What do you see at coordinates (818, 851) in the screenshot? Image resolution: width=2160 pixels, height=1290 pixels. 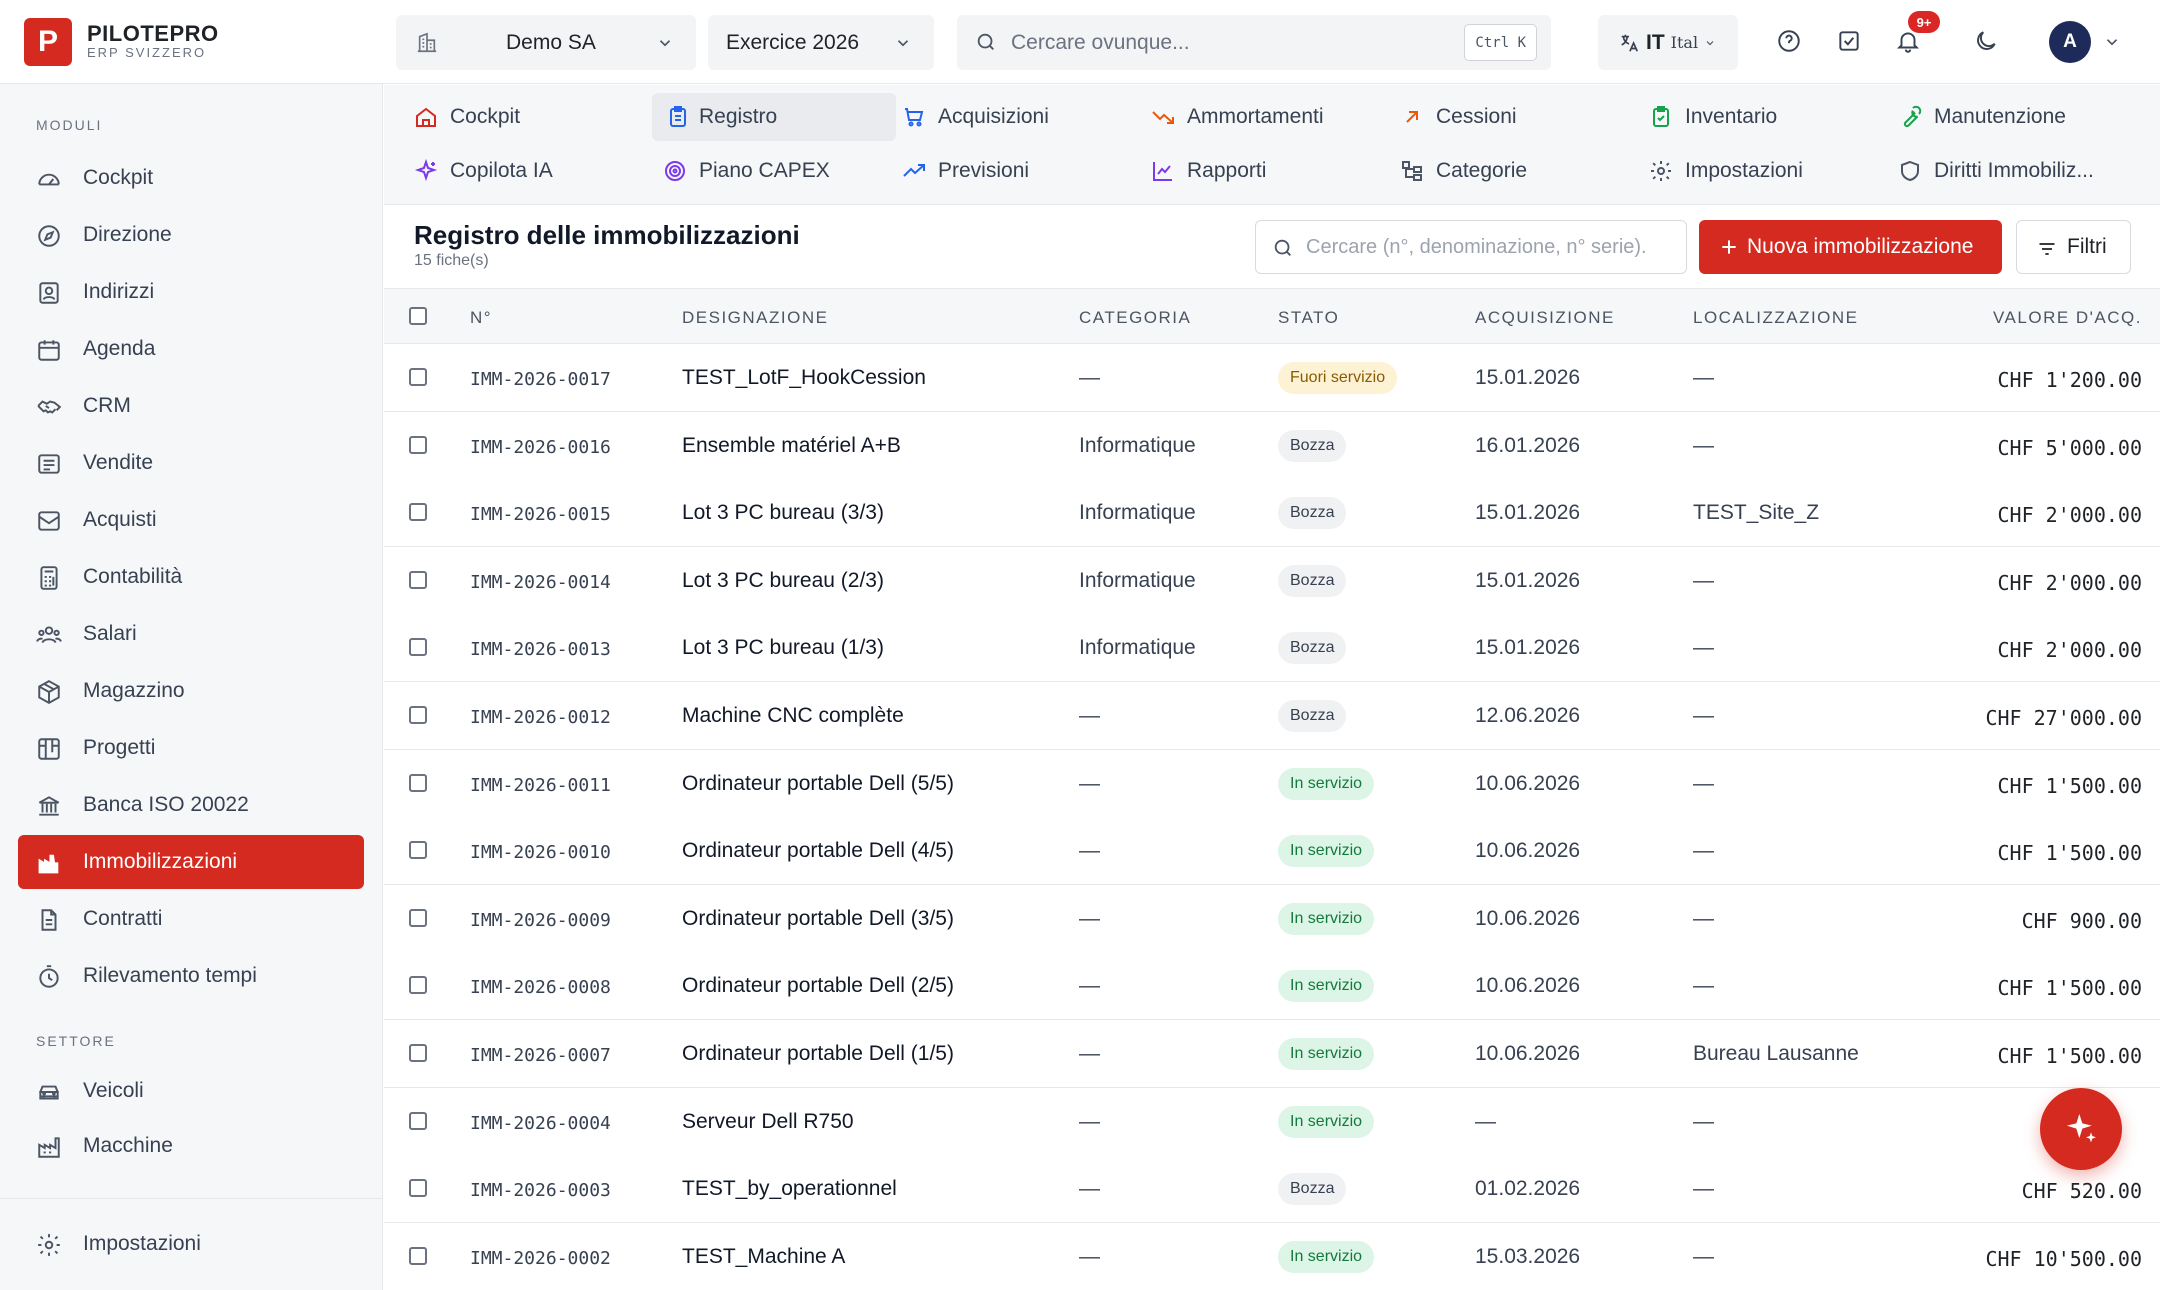 I see `asset-designation: Ordinateur portable Dell (4/5)` at bounding box center [818, 851].